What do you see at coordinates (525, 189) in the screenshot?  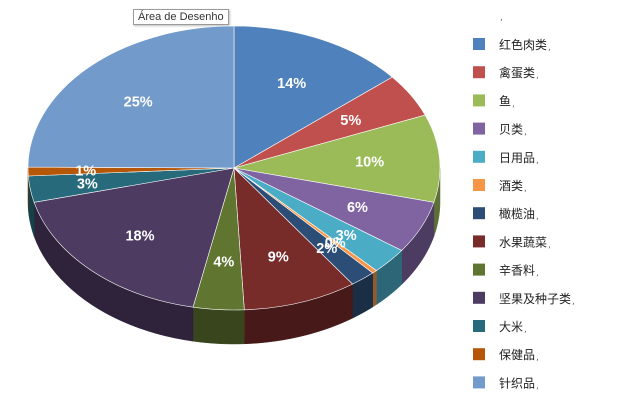 I see `legend-item-mark-5: ,` at bounding box center [525, 189].